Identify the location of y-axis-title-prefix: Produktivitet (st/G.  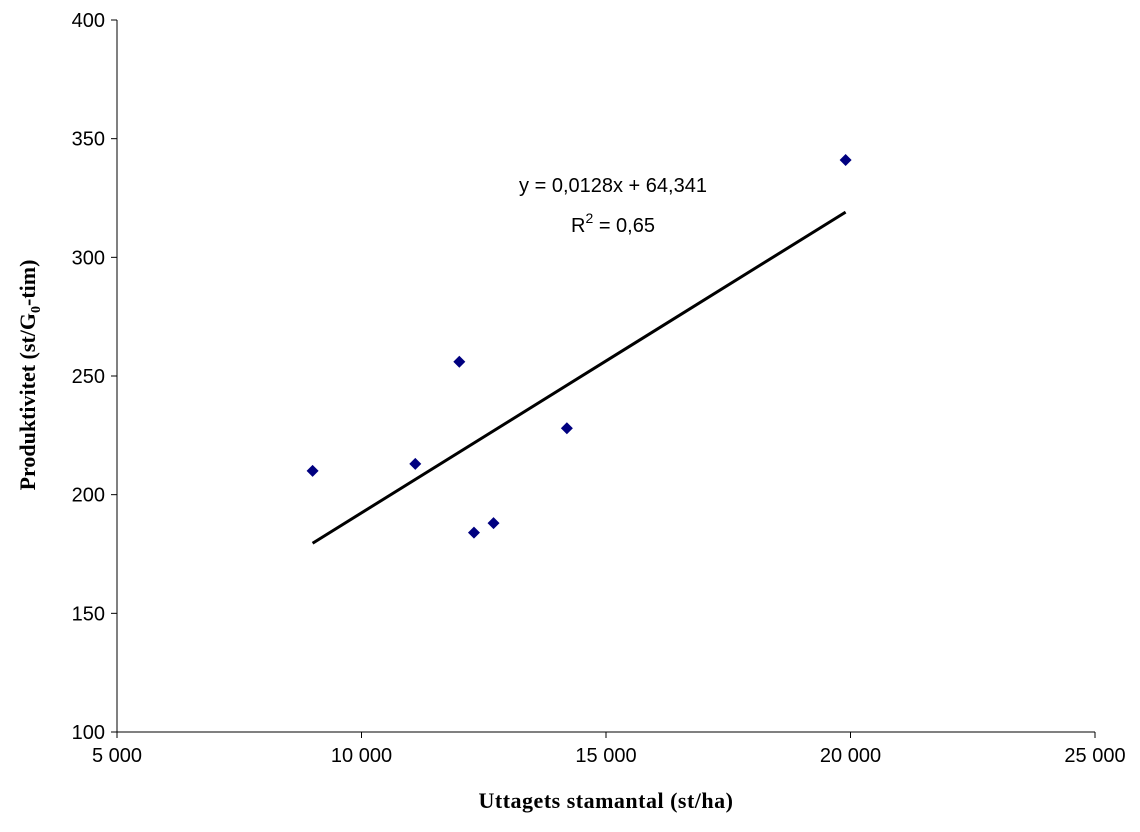
(27, 401).